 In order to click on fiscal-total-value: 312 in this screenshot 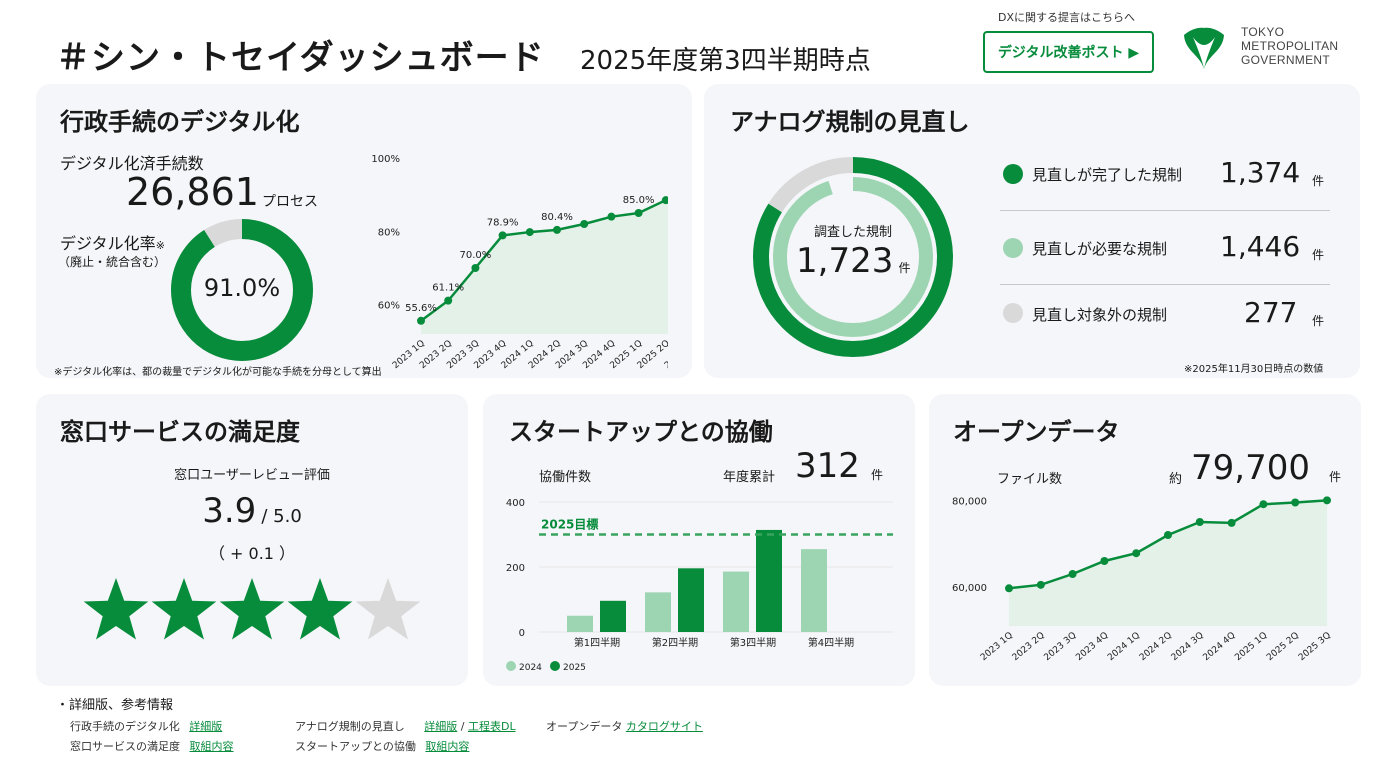, I will do `click(827, 466)`.